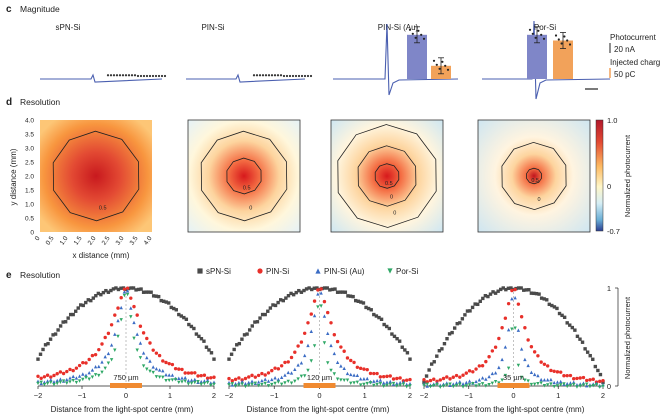 The width and height of the screenshot is (660, 417). Describe the element at coordinates (318, 409) in the screenshot. I see `e-xlabel-2: Distance from the light-spot centre (mm)` at that location.